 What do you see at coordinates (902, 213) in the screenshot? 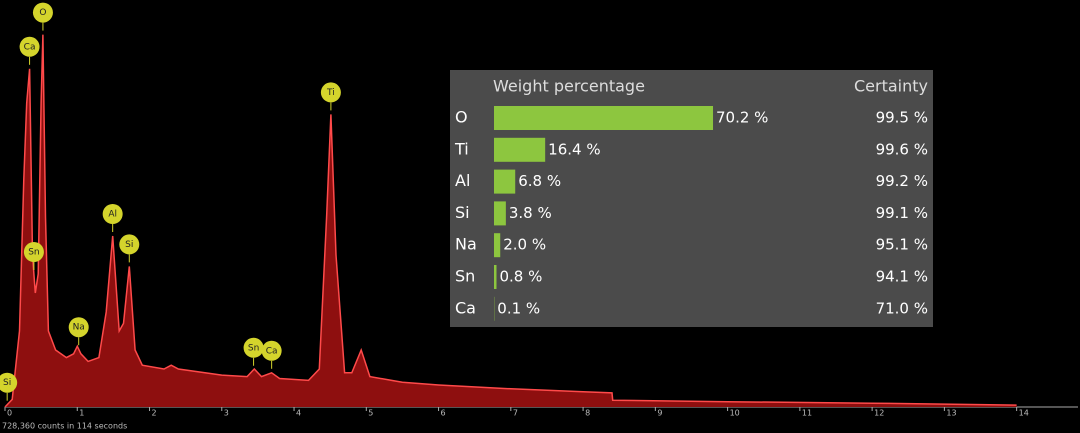
I see `certainty-label: 99.1 %` at bounding box center [902, 213].